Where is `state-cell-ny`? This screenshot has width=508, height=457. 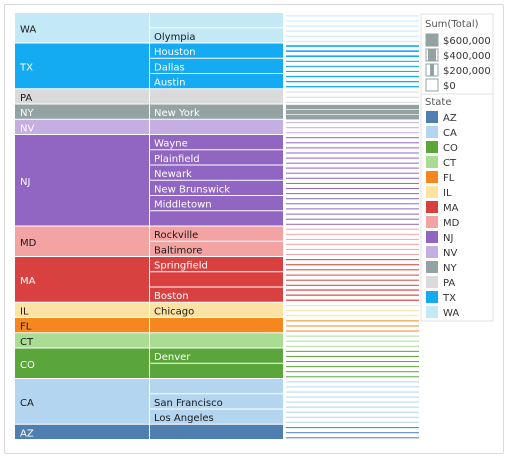
state-cell-ny is located at coordinates (82, 111).